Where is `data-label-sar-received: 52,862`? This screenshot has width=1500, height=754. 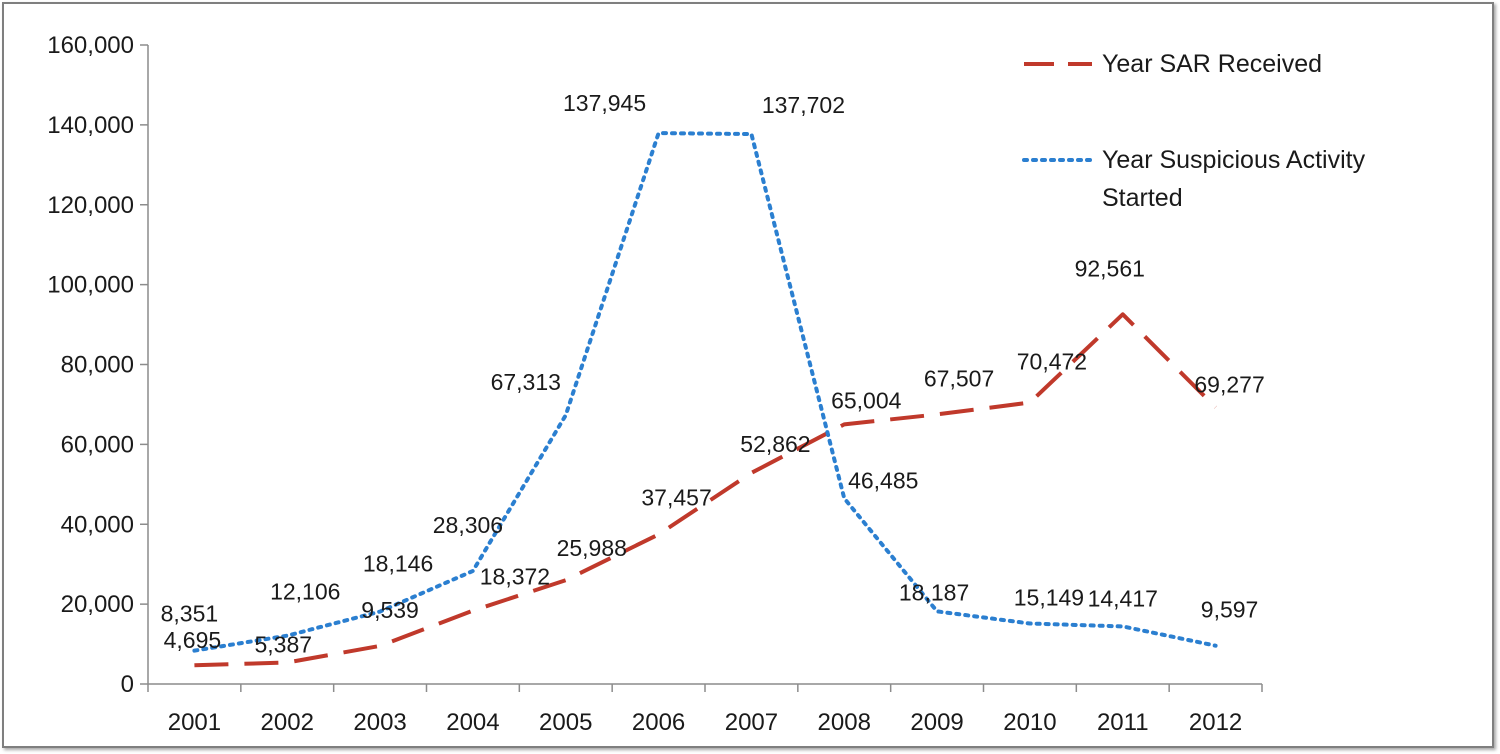 data-label-sar-received: 52,862 is located at coordinates (775, 444).